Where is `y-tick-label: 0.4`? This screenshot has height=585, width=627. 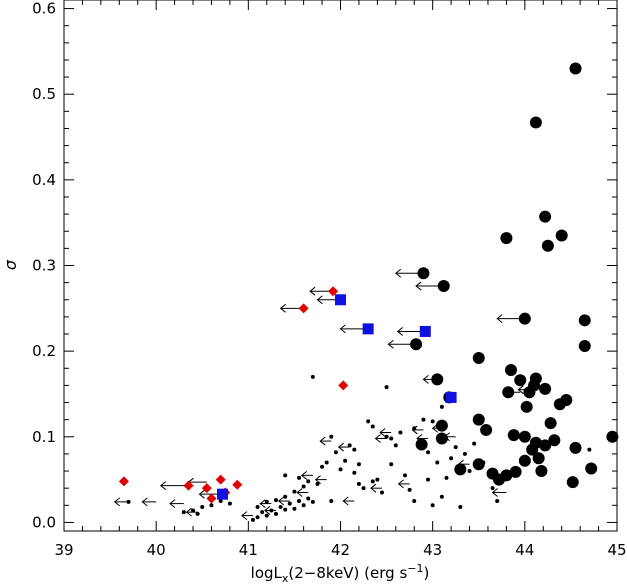 y-tick-label: 0.4 is located at coordinates (44, 180).